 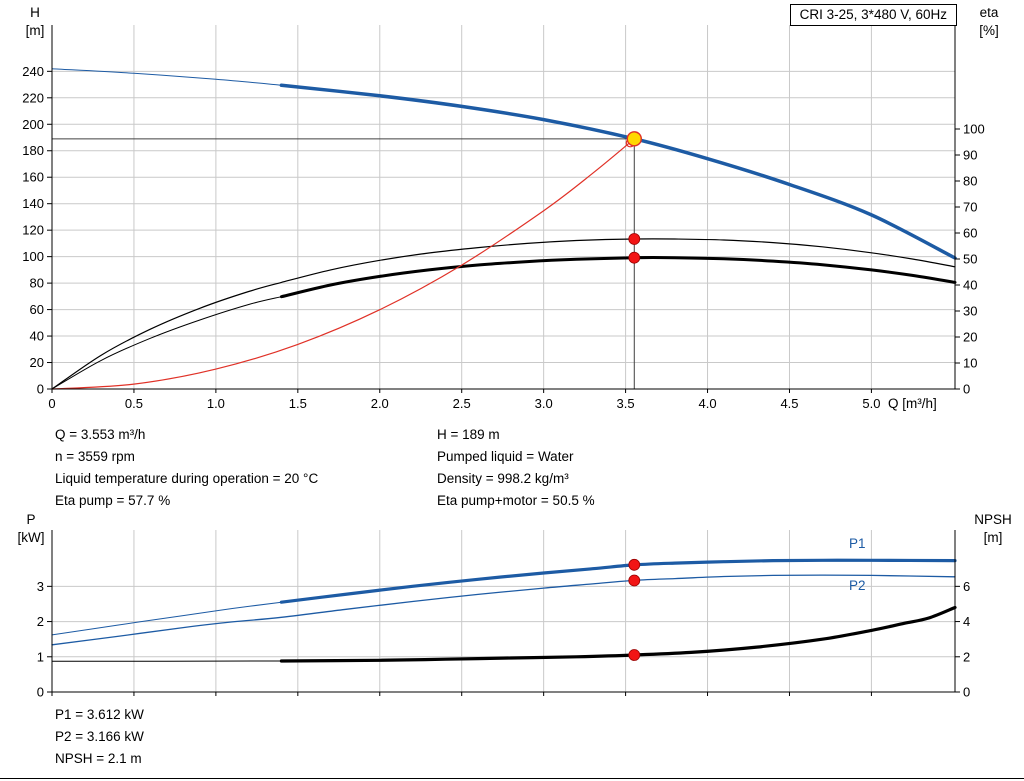 I want to click on tick-label: 4.0, so click(x=707, y=403).